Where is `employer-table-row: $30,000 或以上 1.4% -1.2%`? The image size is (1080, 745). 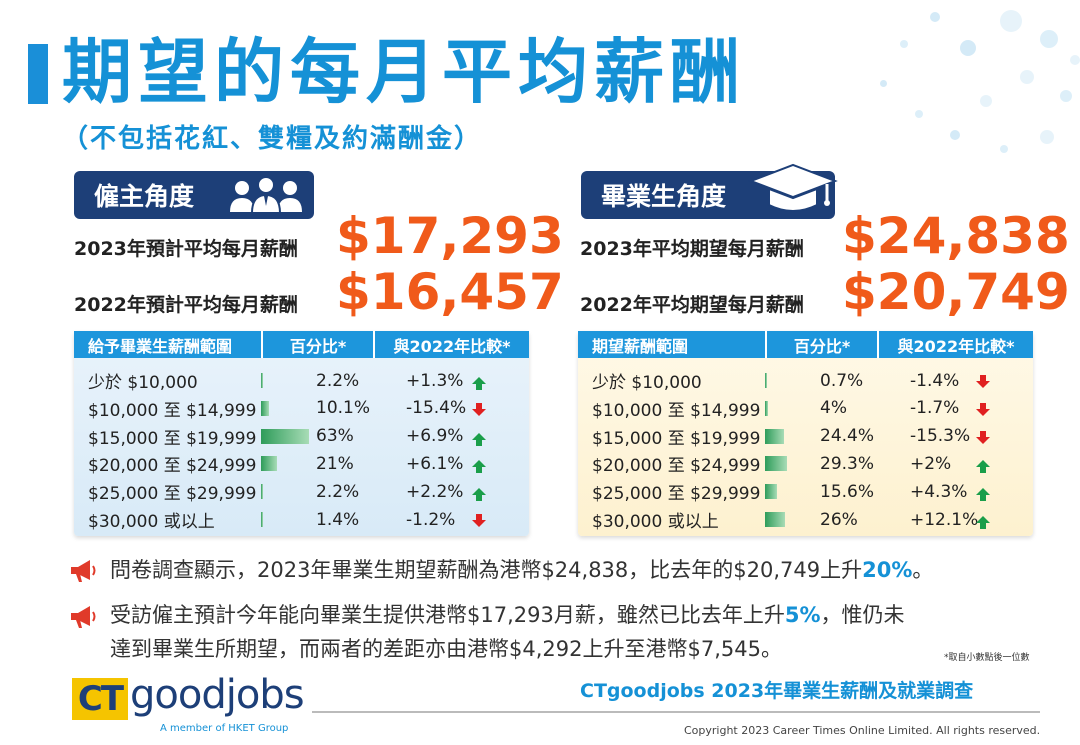
employer-table-row: $30,000 或以上 1.4% -1.2% is located at coordinates (301, 519).